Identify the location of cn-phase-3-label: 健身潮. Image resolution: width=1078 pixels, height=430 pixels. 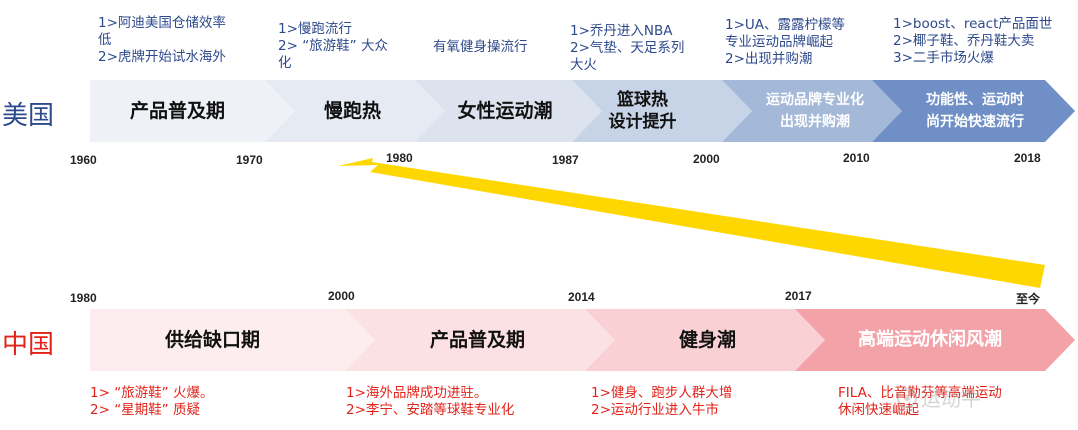
(707, 340).